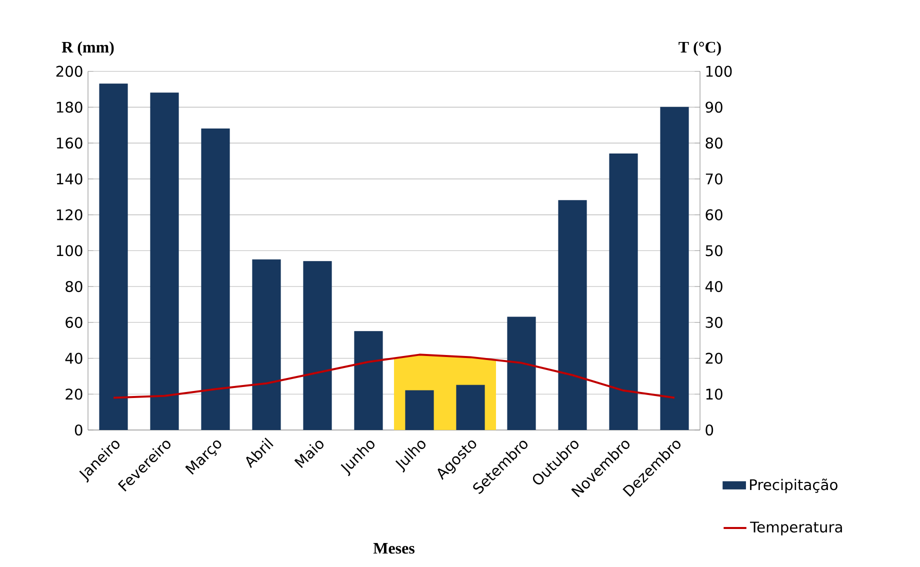  Describe the element at coordinates (69, 143) in the screenshot. I see `y-tick-label: 160` at that location.